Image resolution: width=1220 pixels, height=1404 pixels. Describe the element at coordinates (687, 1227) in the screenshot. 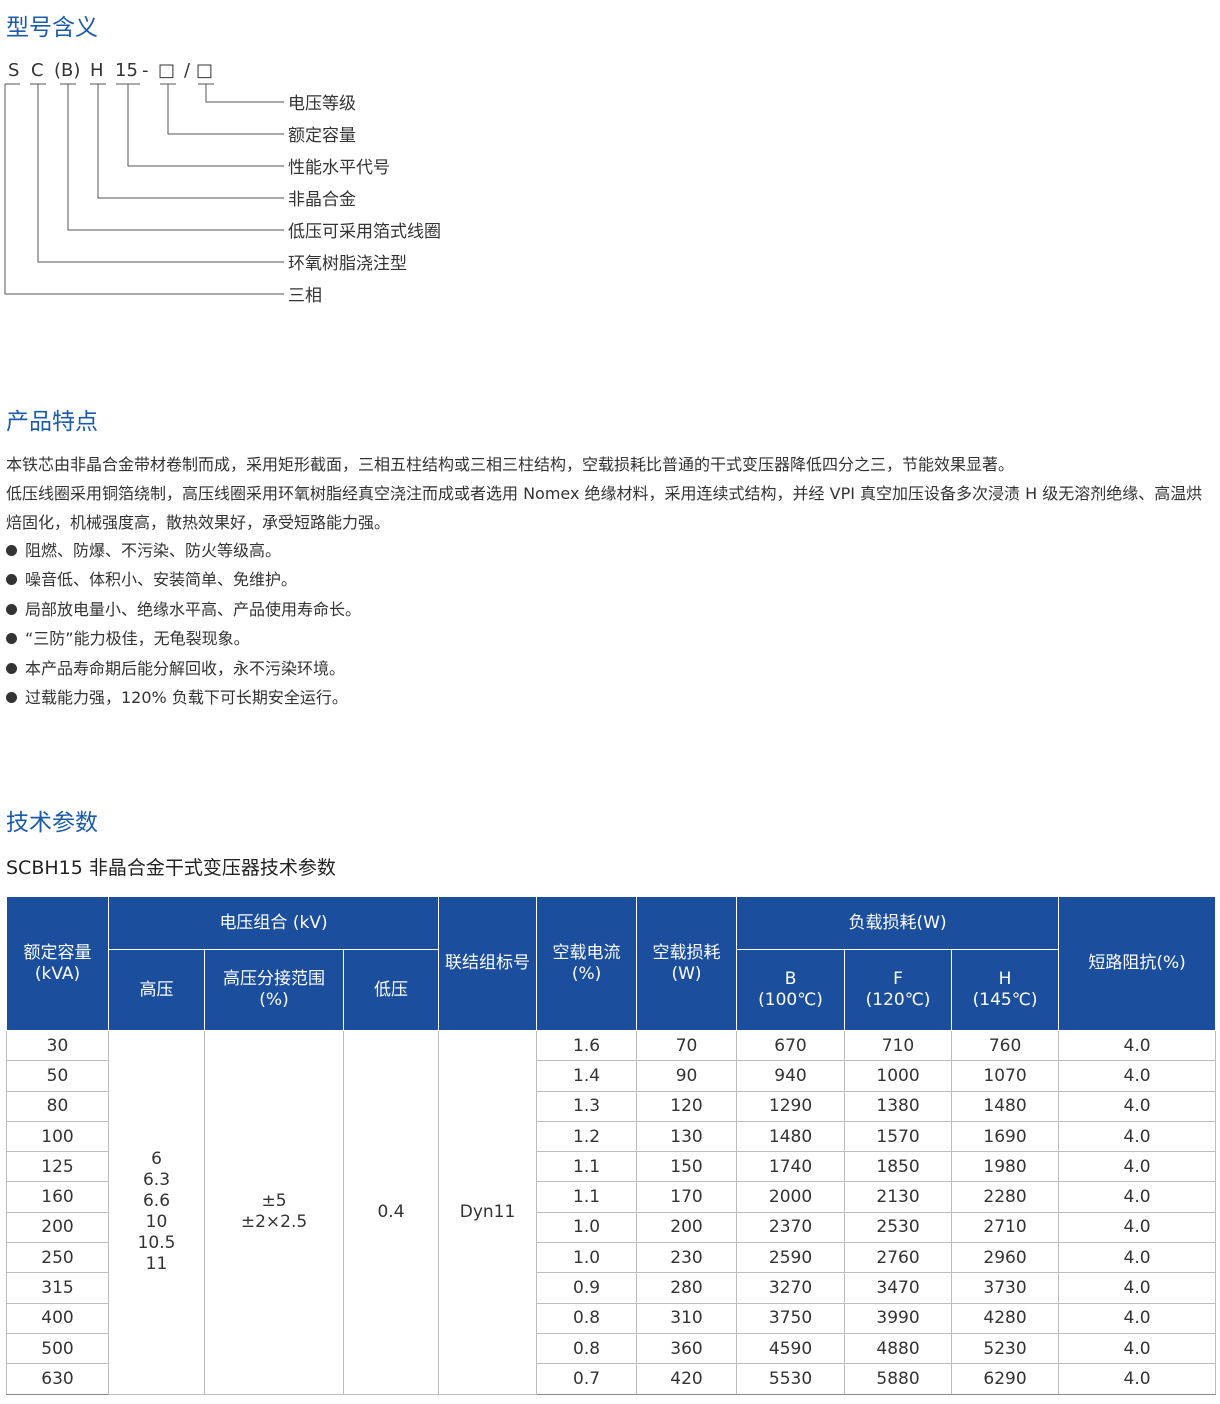

I see `cell-no-load-loss: 200` at that location.